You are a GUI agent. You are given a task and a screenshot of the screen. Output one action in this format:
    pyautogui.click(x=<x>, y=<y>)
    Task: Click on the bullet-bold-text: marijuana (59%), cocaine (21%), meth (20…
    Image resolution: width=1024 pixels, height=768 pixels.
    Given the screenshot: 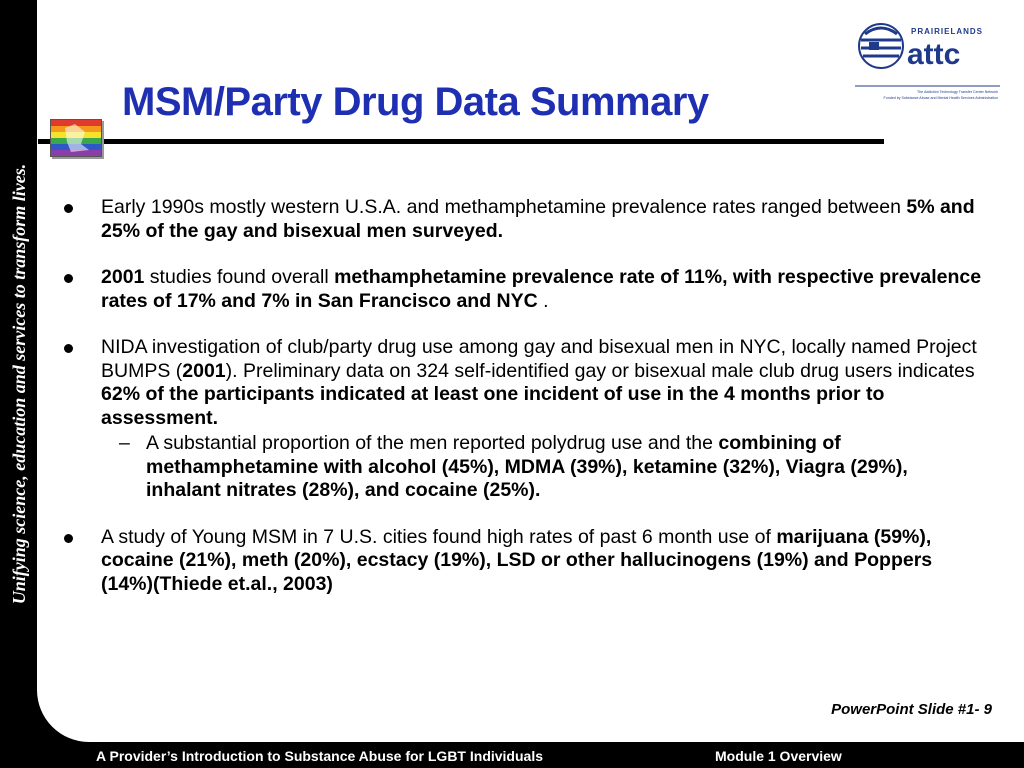 What is the action you would take?
    pyautogui.click(x=517, y=560)
    